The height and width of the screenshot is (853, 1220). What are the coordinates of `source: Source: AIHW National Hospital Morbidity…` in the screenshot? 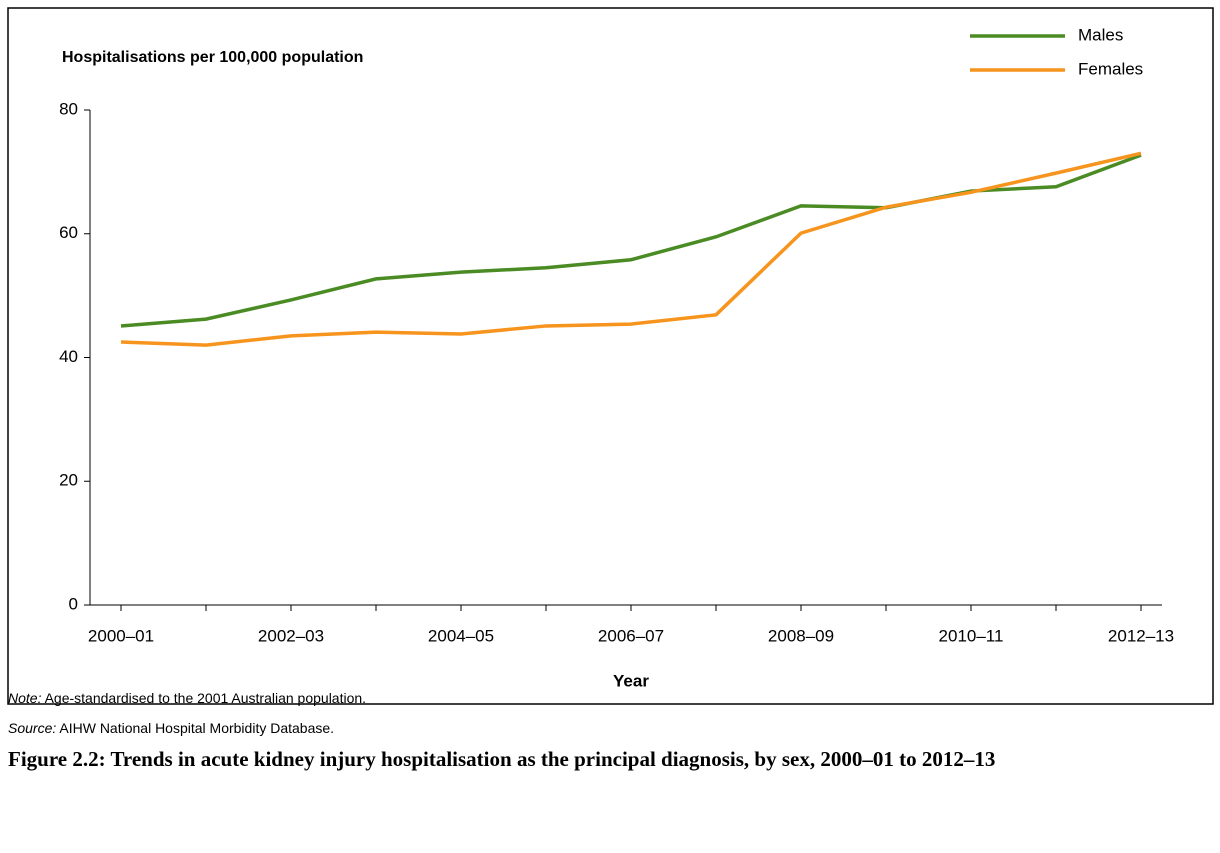 It's located at (171, 728).